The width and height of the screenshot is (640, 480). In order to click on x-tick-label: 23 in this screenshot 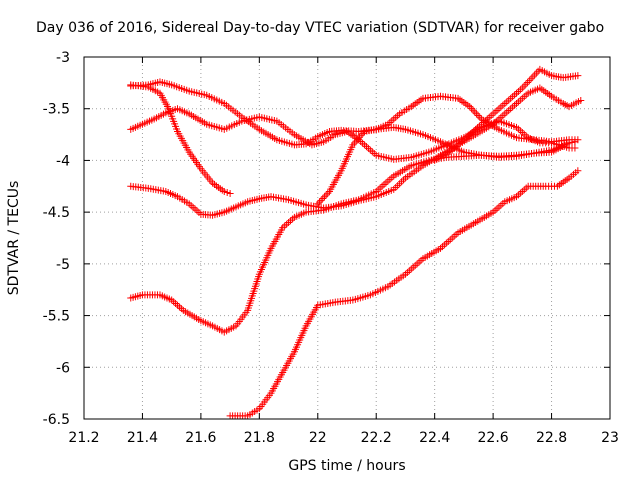, I will do `click(610, 438)`.